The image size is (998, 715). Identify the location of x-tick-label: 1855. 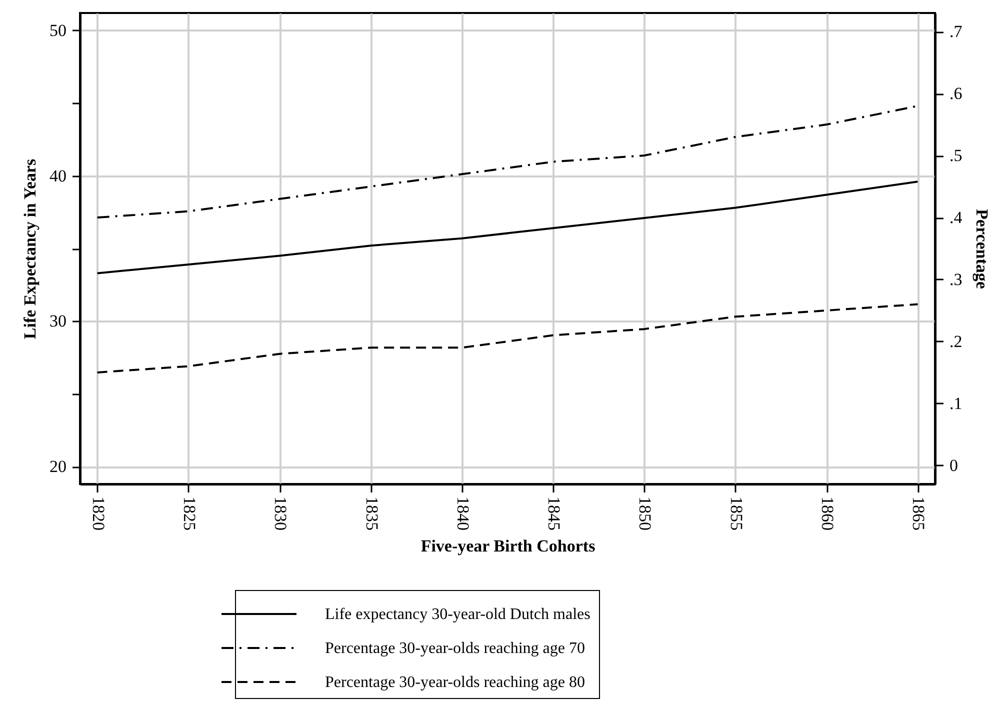
(736, 513).